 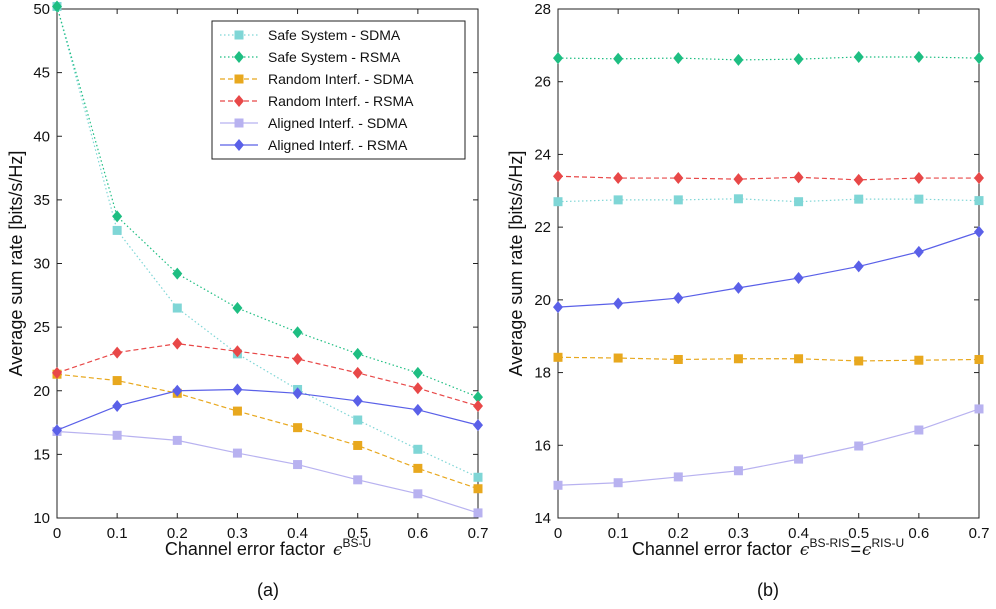 I want to click on y-tick-label: 22, so click(x=542, y=227).